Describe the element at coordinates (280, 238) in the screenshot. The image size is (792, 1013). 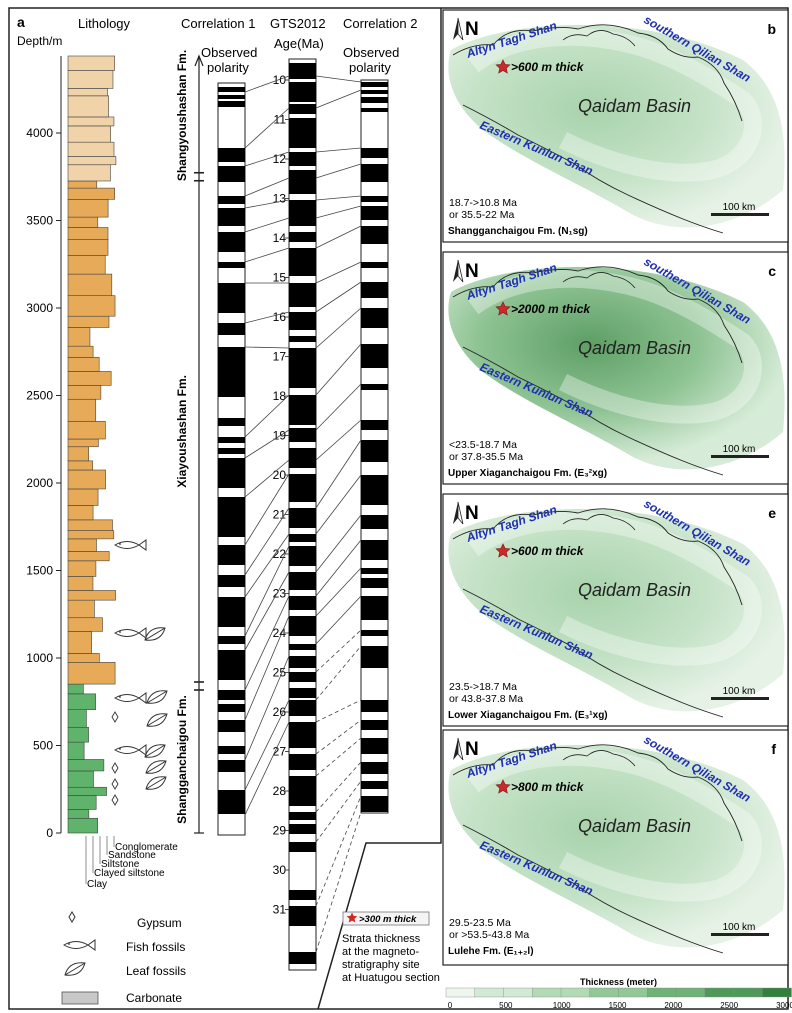
I see `age-tick-label: 14` at that location.